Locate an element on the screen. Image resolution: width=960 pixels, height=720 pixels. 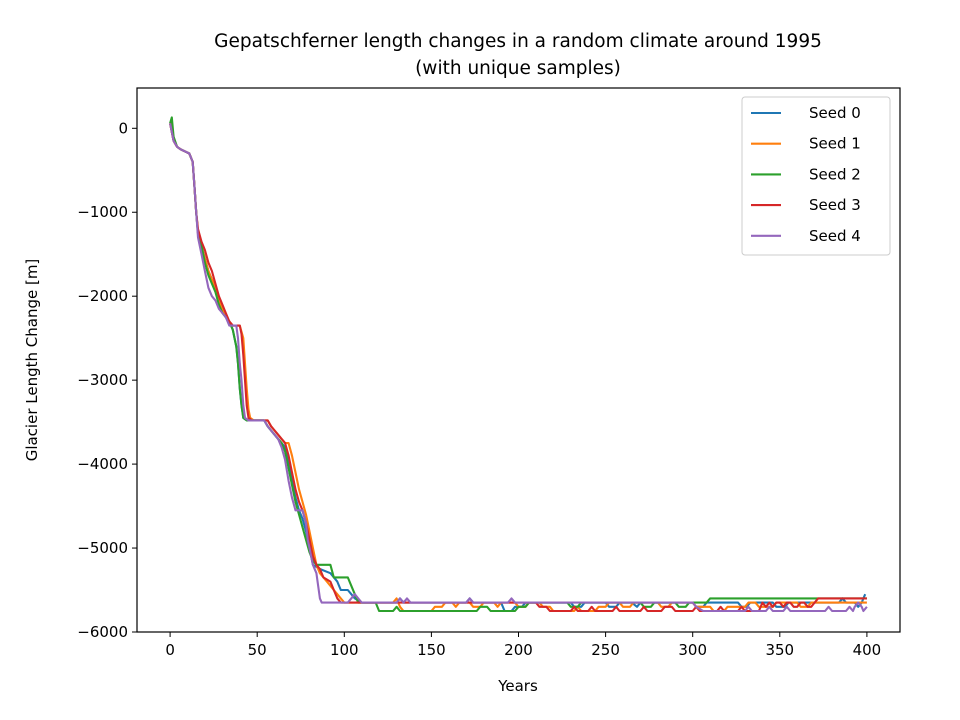
y-tick-label: −6000 is located at coordinates (102, 632).